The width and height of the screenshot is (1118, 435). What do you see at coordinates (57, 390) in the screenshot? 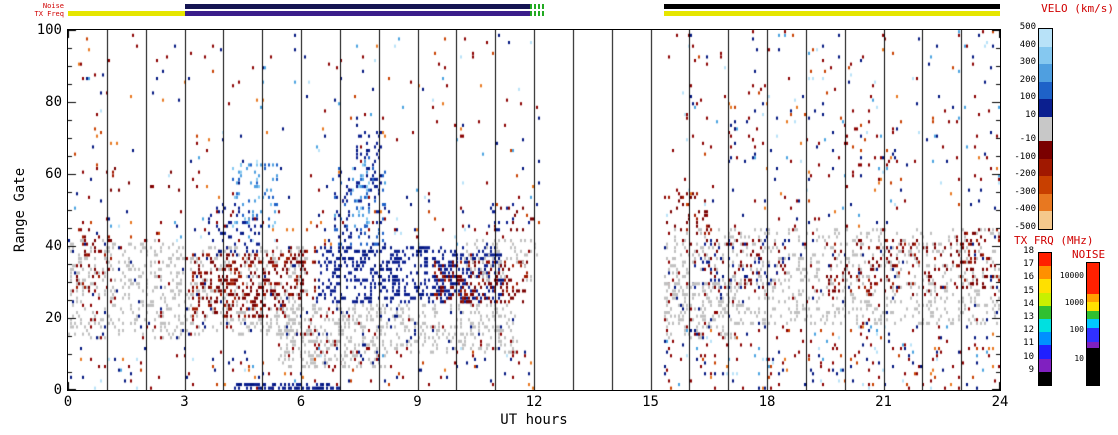
I see `y-tick-label: 0` at bounding box center [57, 390].